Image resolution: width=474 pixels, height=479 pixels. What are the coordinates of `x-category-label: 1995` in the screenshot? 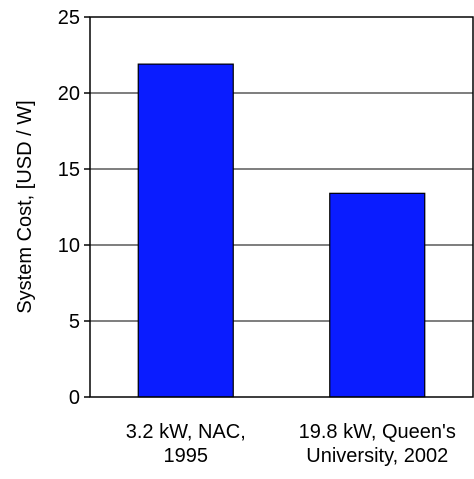 It's located at (186, 456).